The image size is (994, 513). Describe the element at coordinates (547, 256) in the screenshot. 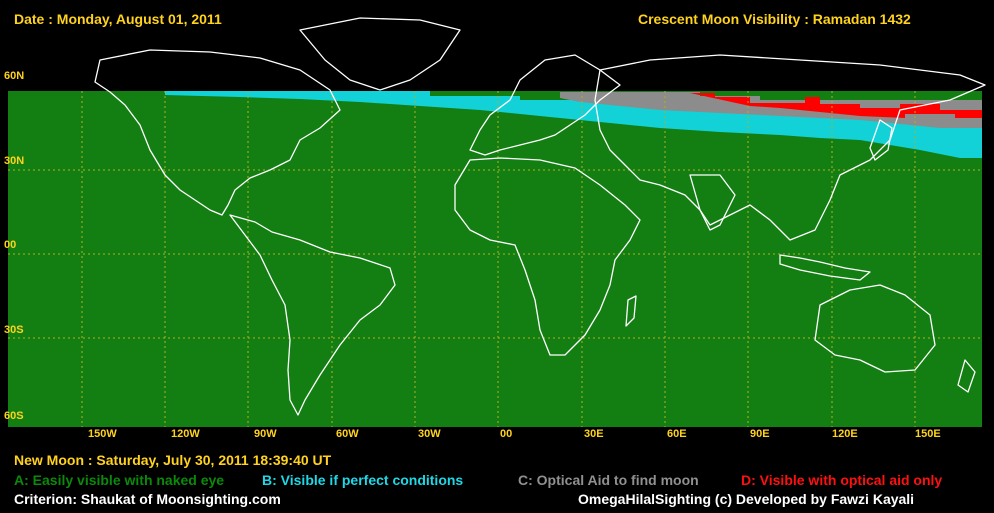

I see `africa-outline` at that location.